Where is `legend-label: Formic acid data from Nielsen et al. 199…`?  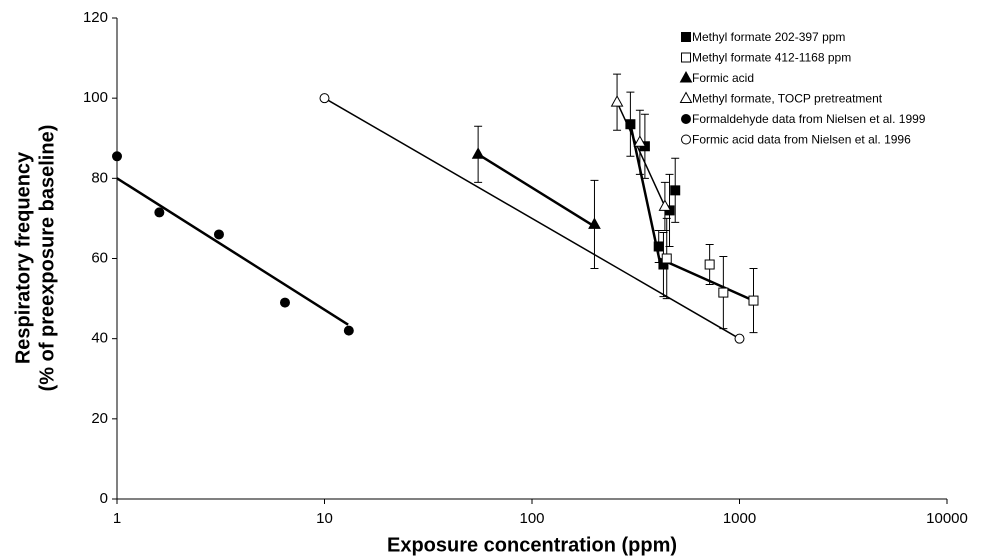
legend-label: Formic acid data from Nielsen et al. 199… is located at coordinates (801, 140).